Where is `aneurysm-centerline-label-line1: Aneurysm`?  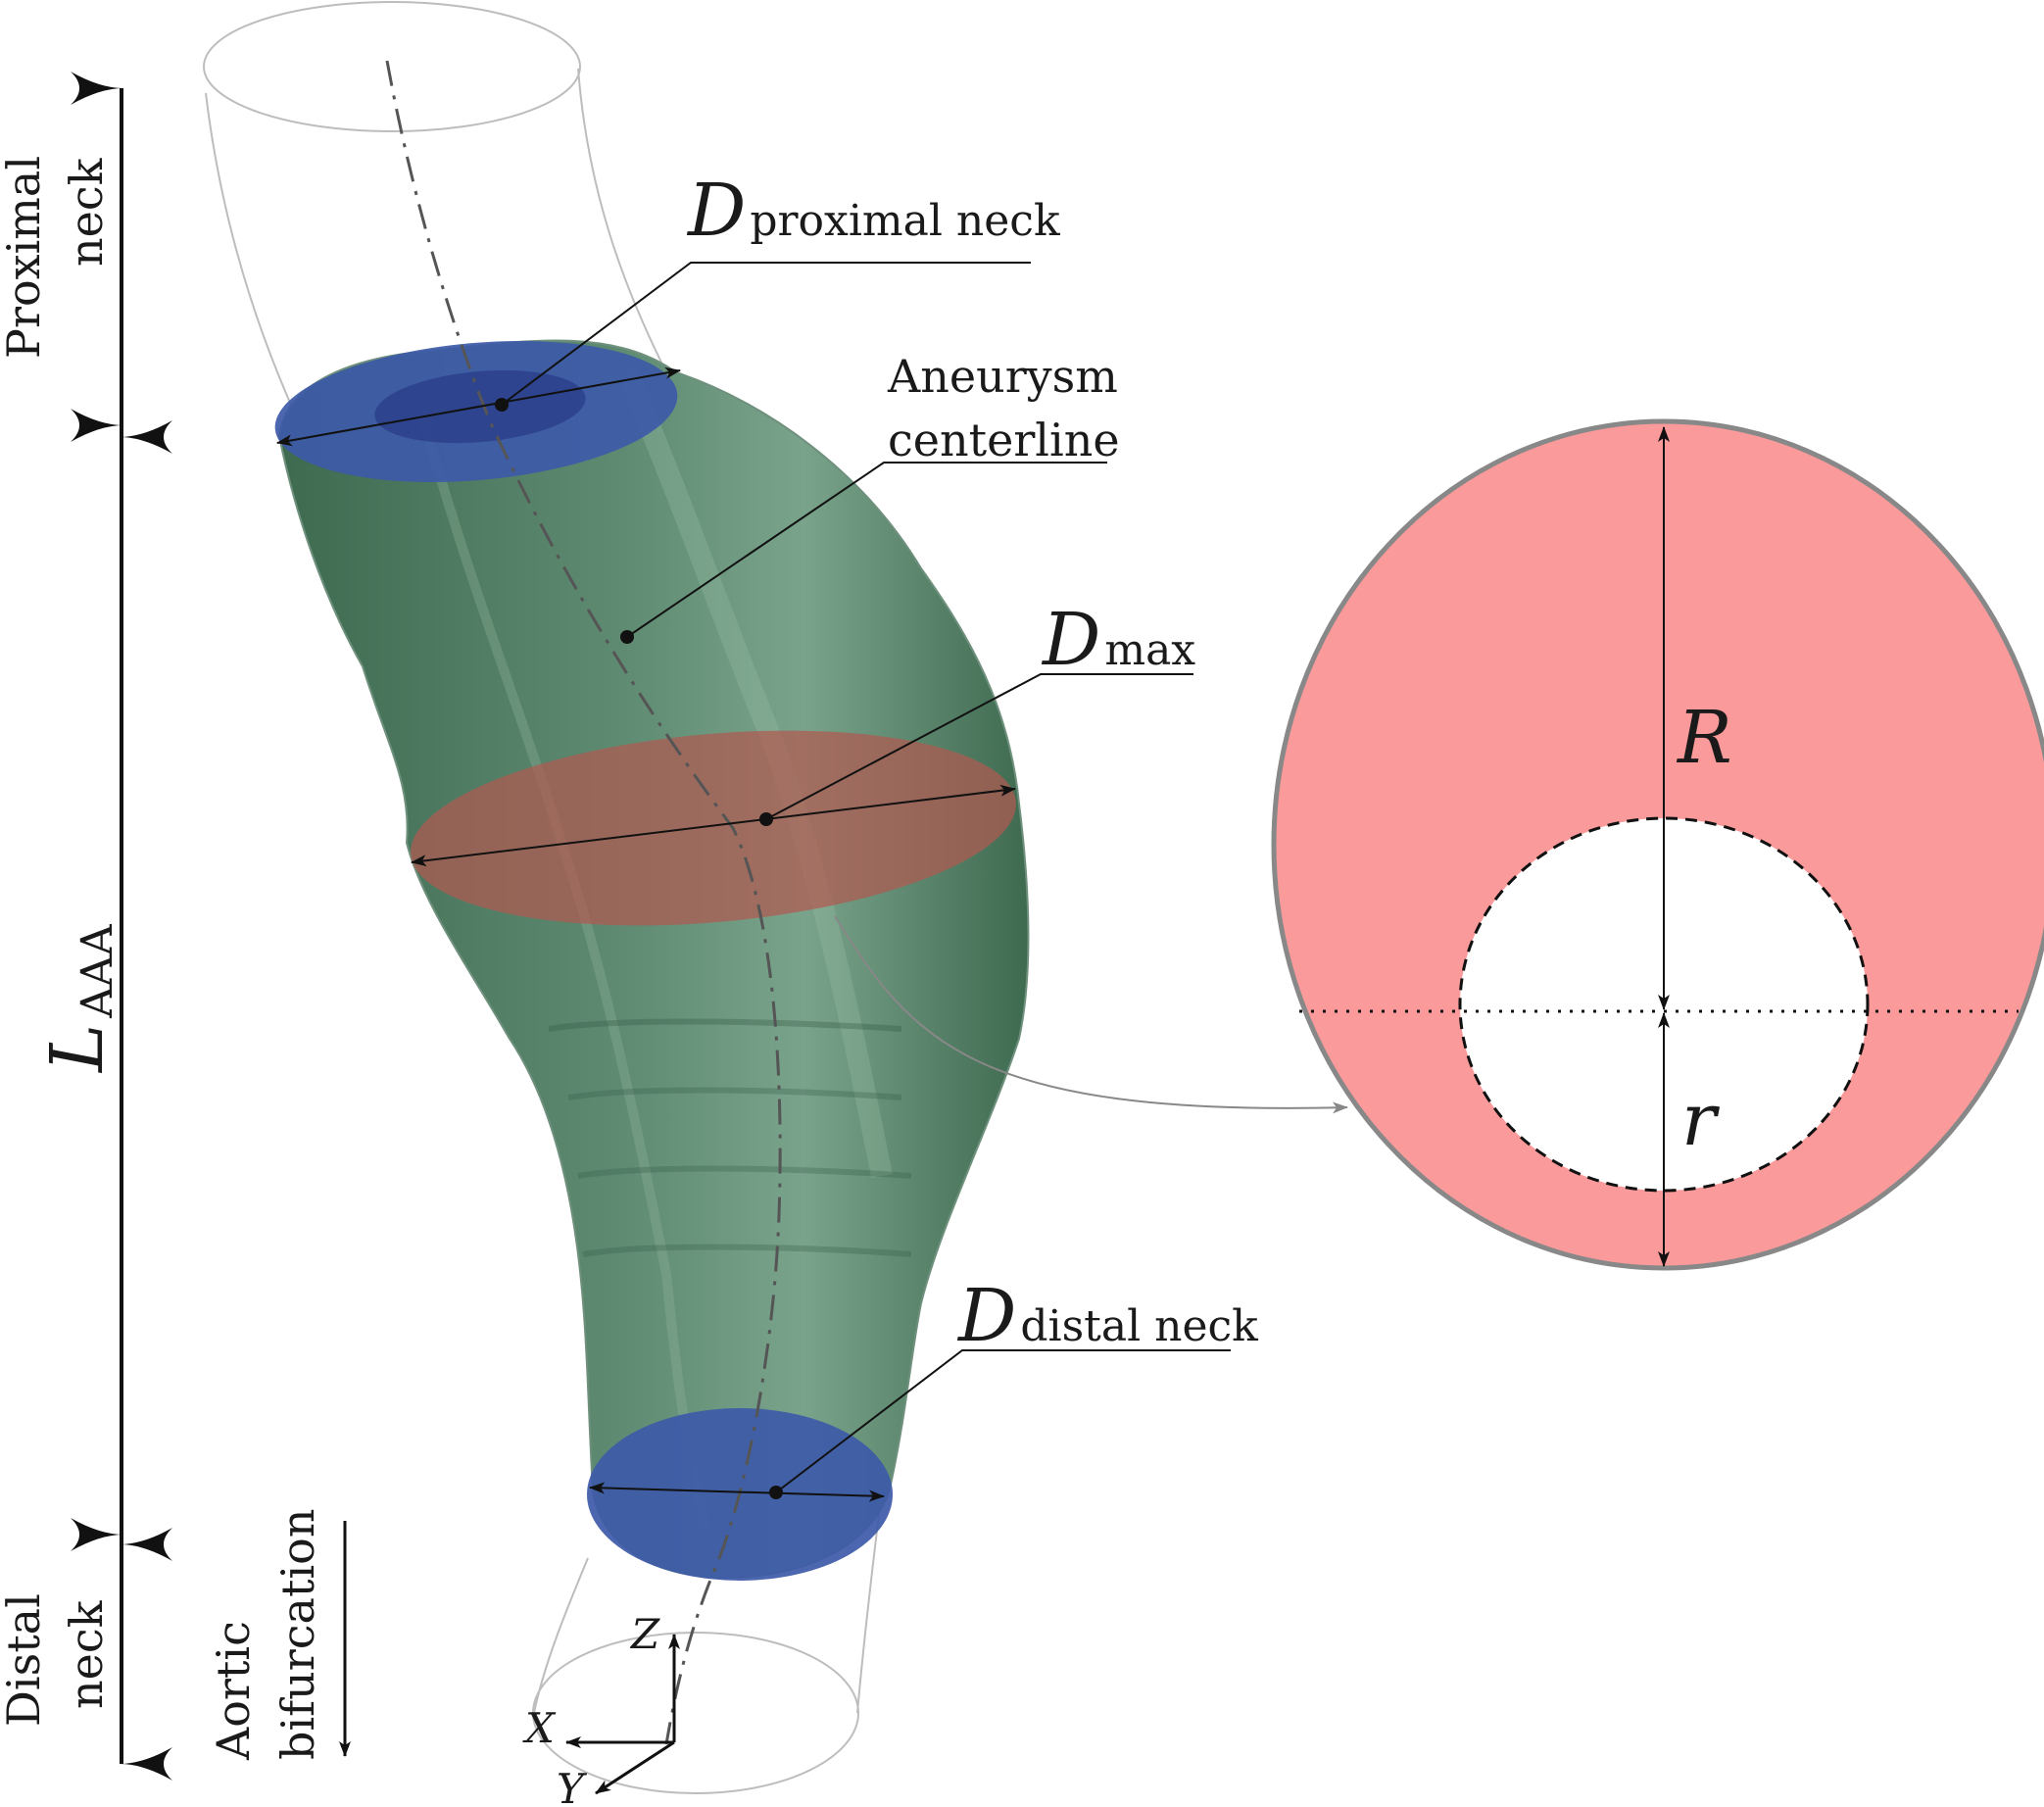 aneurysm-centerline-label-line1: Aneurysm is located at coordinates (1003, 376).